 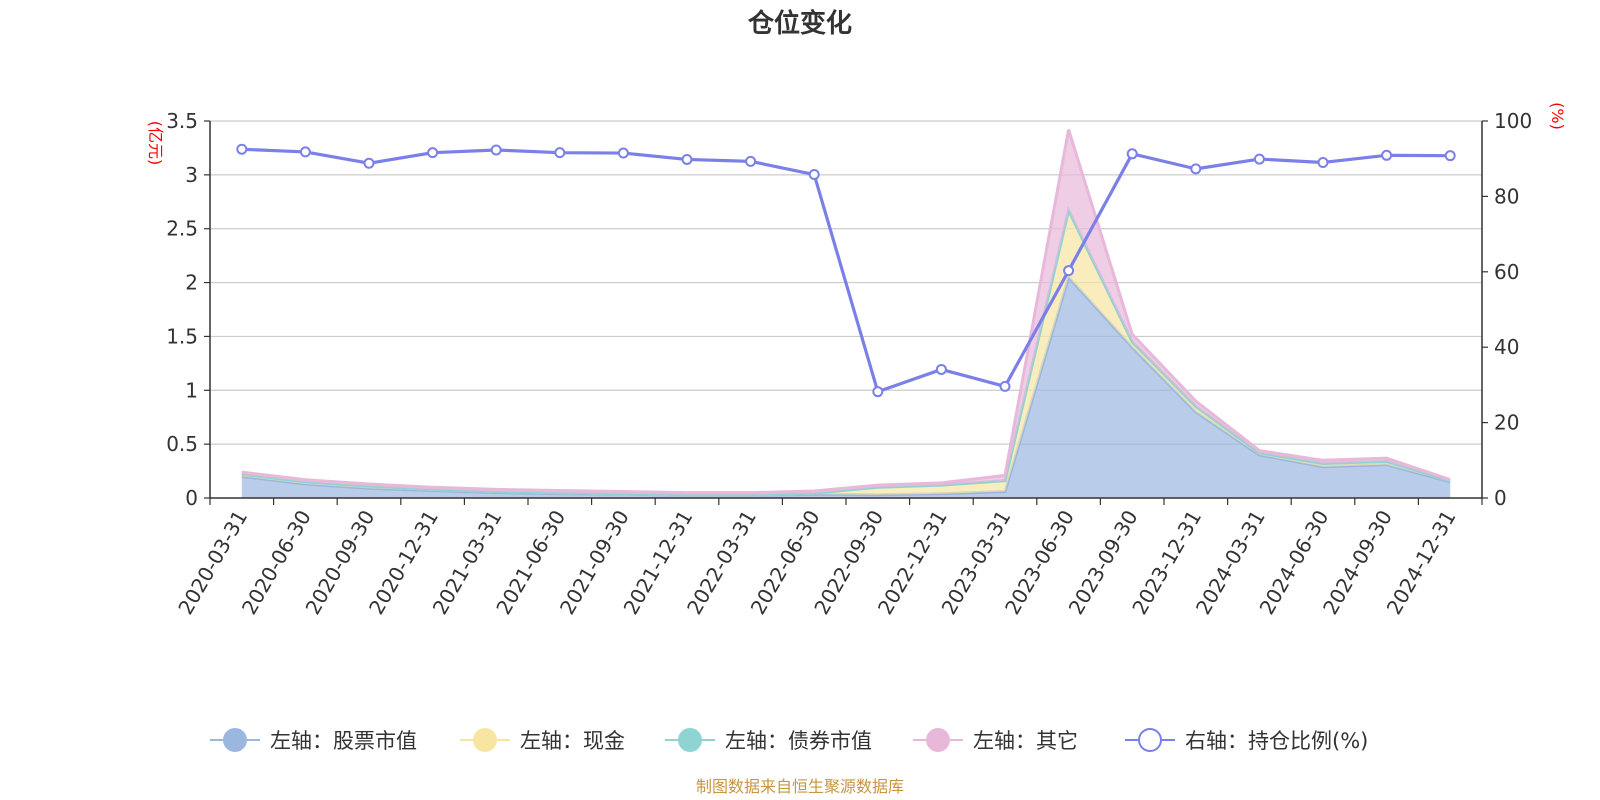 I want to click on legend-label: 右轴：持仓比例(%), so click(x=1276, y=741).